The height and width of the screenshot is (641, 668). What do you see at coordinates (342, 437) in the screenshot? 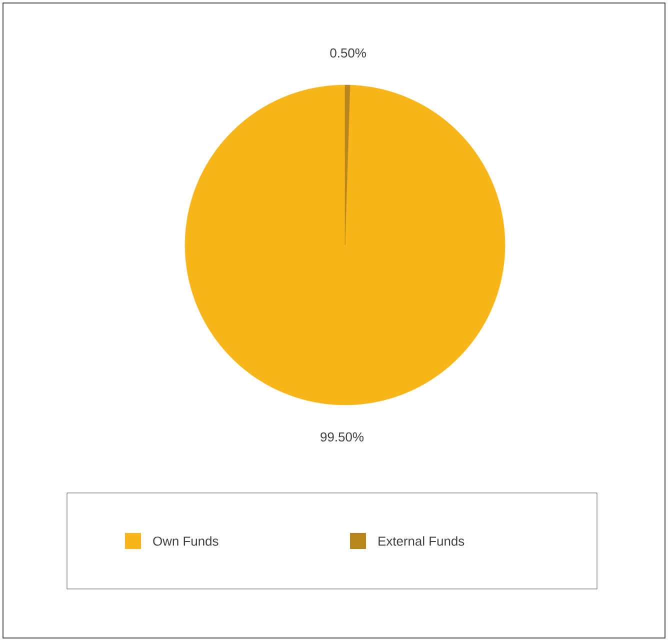
I see `data-label: 99.50%` at bounding box center [342, 437].